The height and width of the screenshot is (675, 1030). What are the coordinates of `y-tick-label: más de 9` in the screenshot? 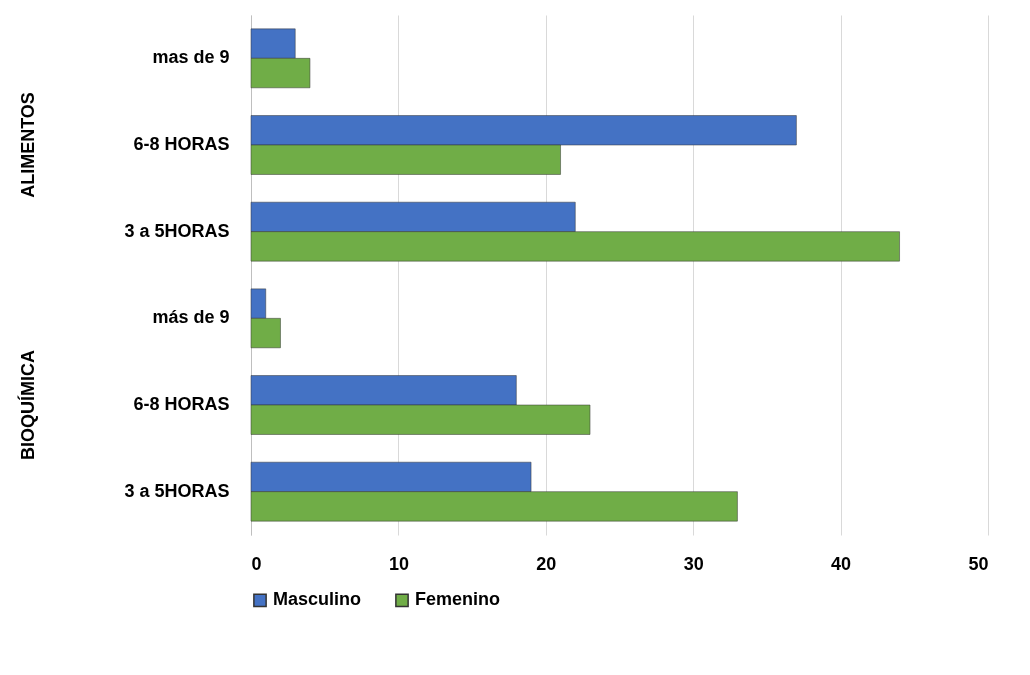 It's located at (191, 317).